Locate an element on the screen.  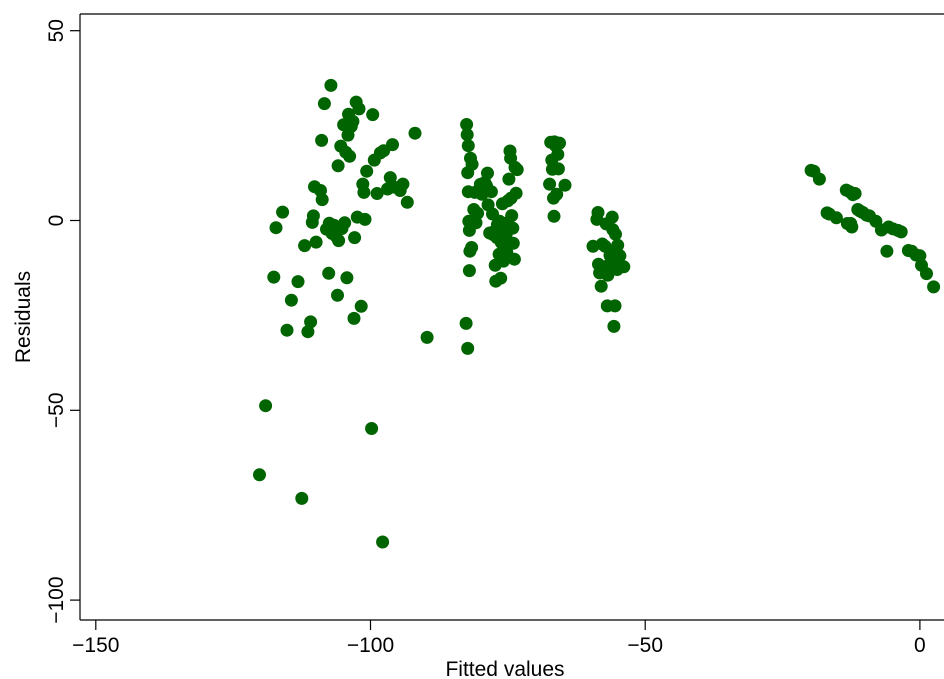
x-ticks: −150 −100 −50 0 is located at coordinates (499, 638).